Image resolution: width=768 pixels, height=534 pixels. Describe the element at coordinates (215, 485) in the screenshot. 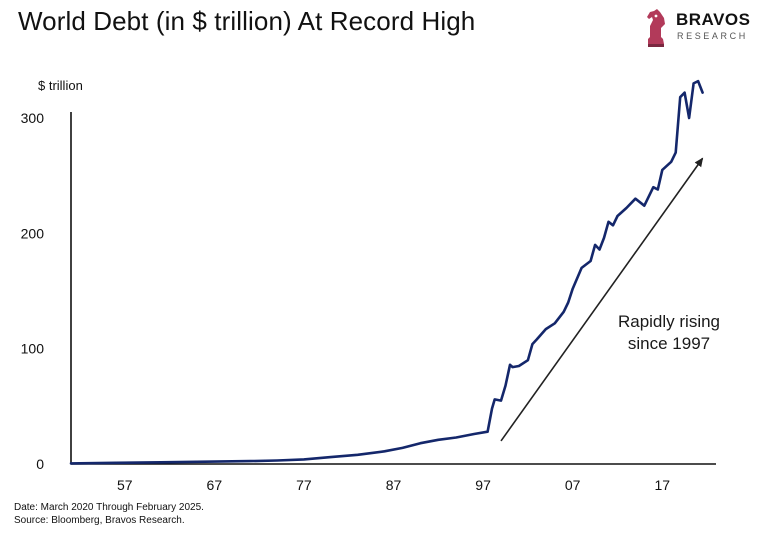

I see `x-tick-label: 67` at that location.